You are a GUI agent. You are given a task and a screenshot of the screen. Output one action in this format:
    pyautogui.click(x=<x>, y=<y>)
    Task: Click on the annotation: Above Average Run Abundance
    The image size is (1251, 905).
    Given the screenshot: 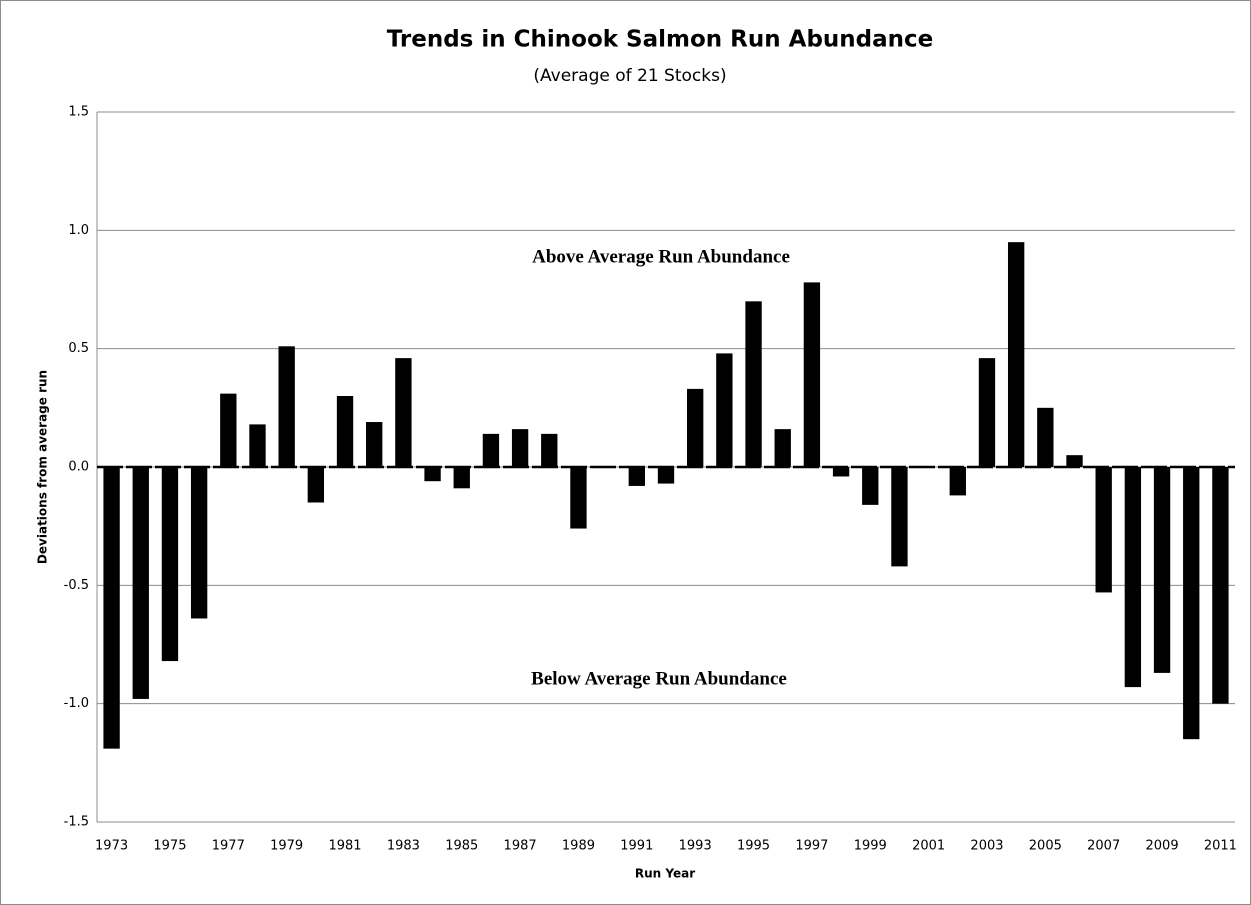 What is the action you would take?
    pyautogui.click(x=661, y=256)
    